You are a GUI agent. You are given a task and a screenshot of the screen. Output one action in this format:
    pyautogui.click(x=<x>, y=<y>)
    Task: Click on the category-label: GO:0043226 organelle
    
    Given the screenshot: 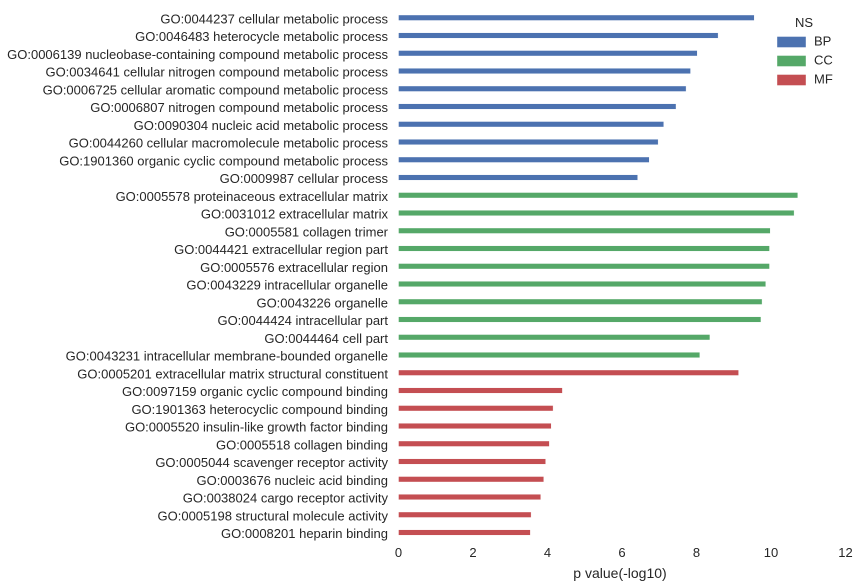 What is the action you would take?
    pyautogui.click(x=322, y=302)
    